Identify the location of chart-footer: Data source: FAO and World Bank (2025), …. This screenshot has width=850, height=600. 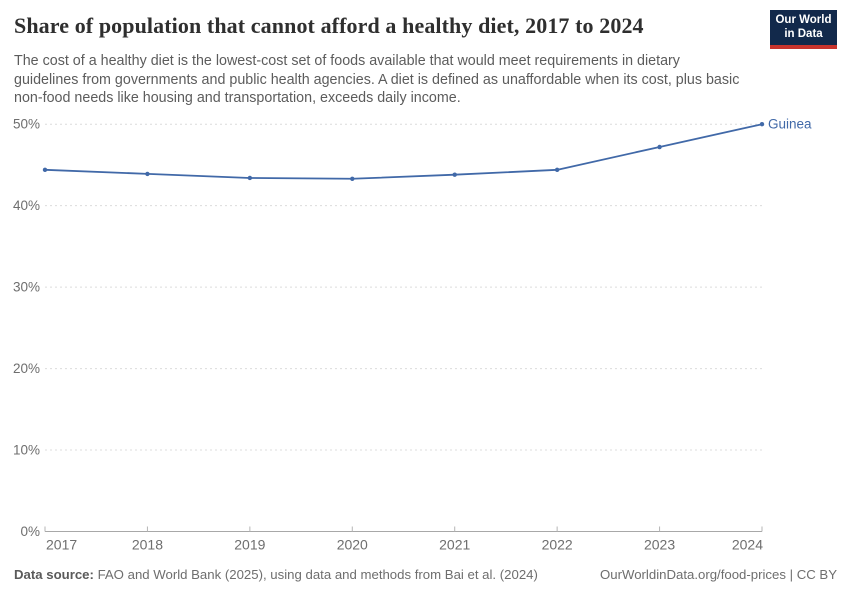
(425, 574).